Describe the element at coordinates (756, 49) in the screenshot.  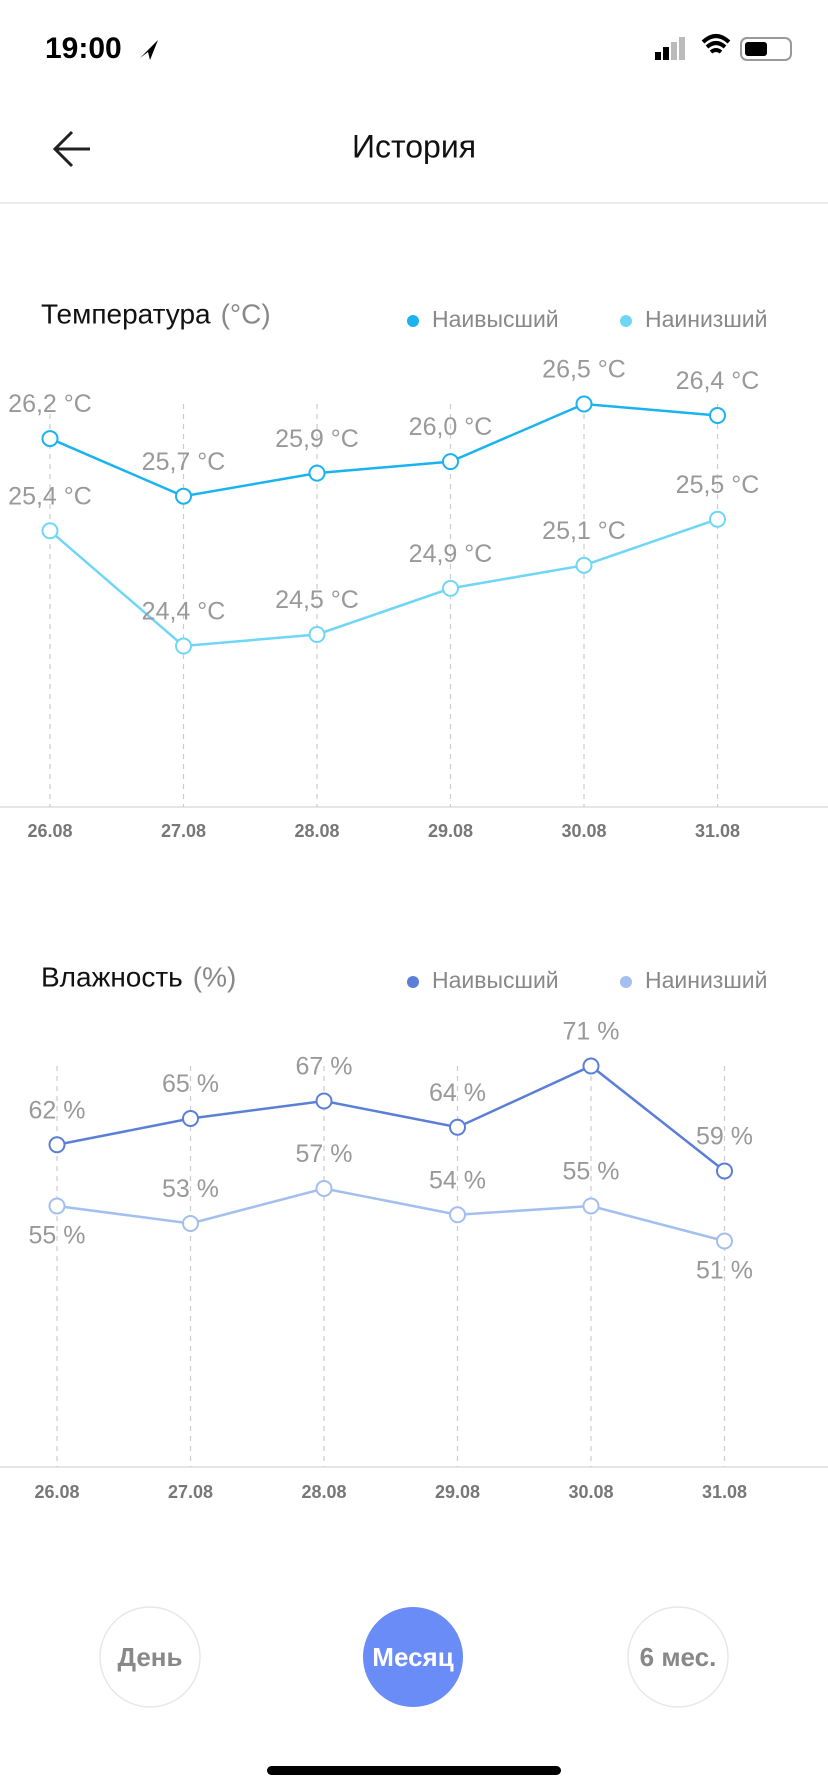
I see `battery-level` at that location.